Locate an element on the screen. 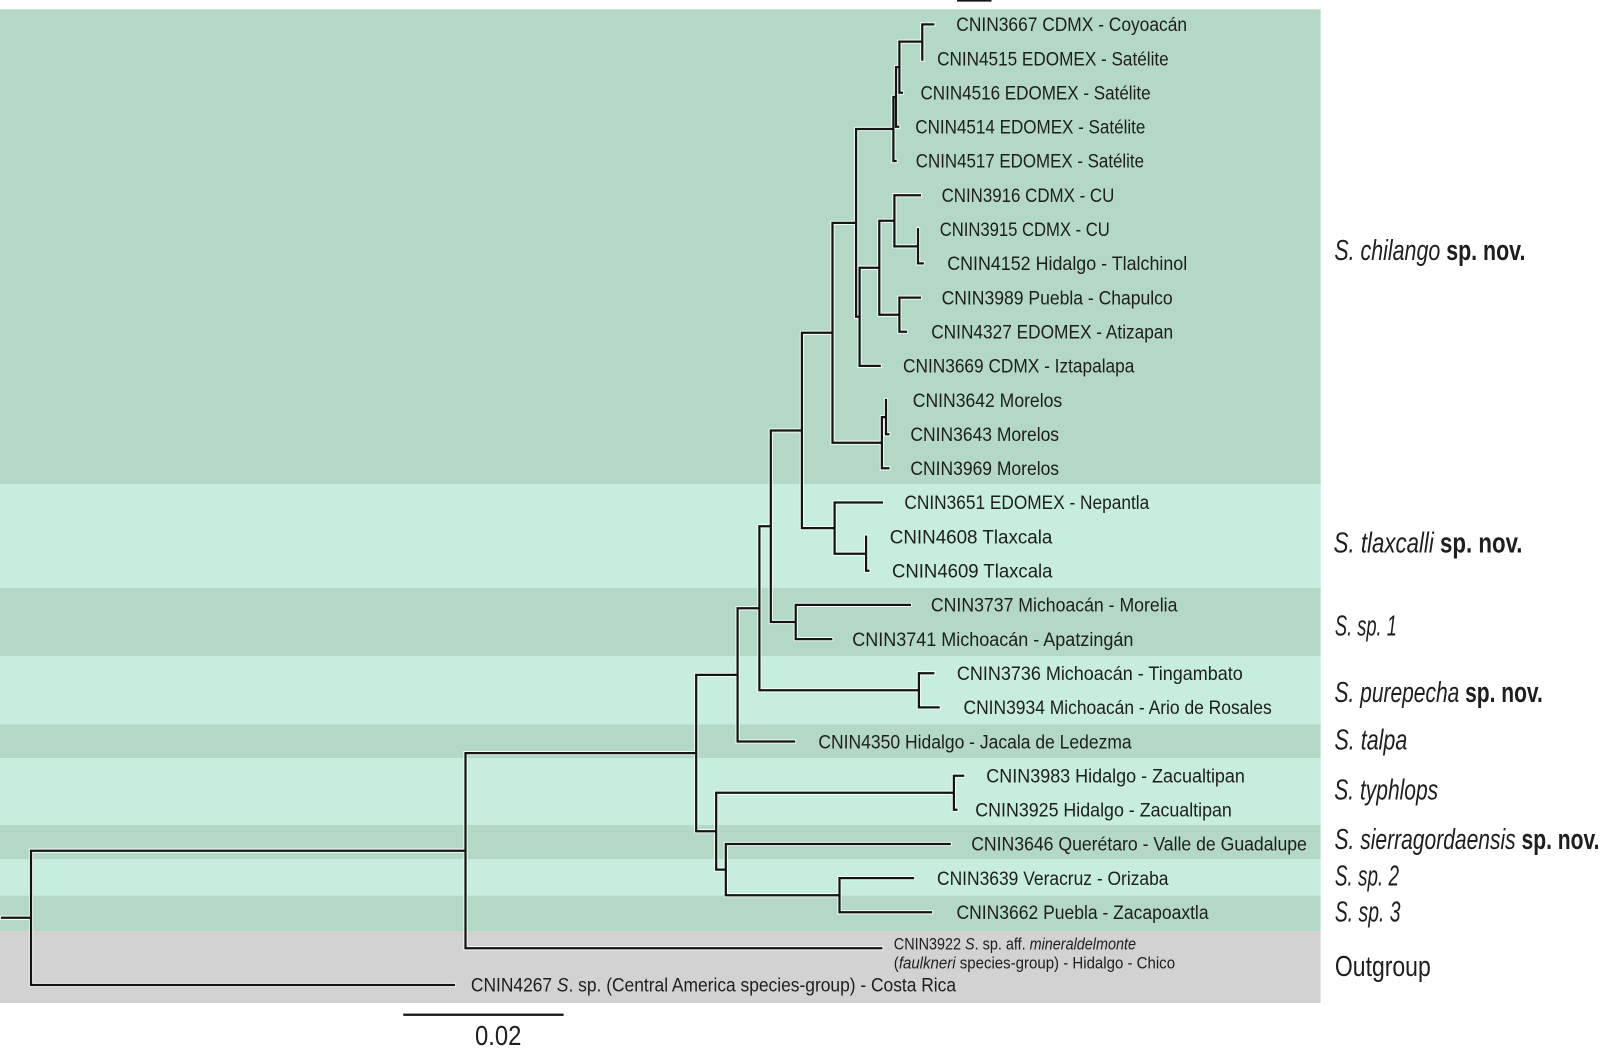 This screenshot has height=1061, width=1600. svg-text: CNIN3651 EDOMEX - Nepantla is located at coordinates (1026, 502).